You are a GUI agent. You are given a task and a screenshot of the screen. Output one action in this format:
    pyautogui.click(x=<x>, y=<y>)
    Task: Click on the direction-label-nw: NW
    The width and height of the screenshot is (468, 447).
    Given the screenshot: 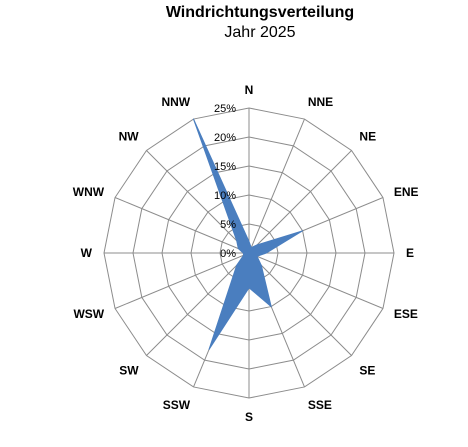 What is the action you would take?
    pyautogui.click(x=129, y=137)
    